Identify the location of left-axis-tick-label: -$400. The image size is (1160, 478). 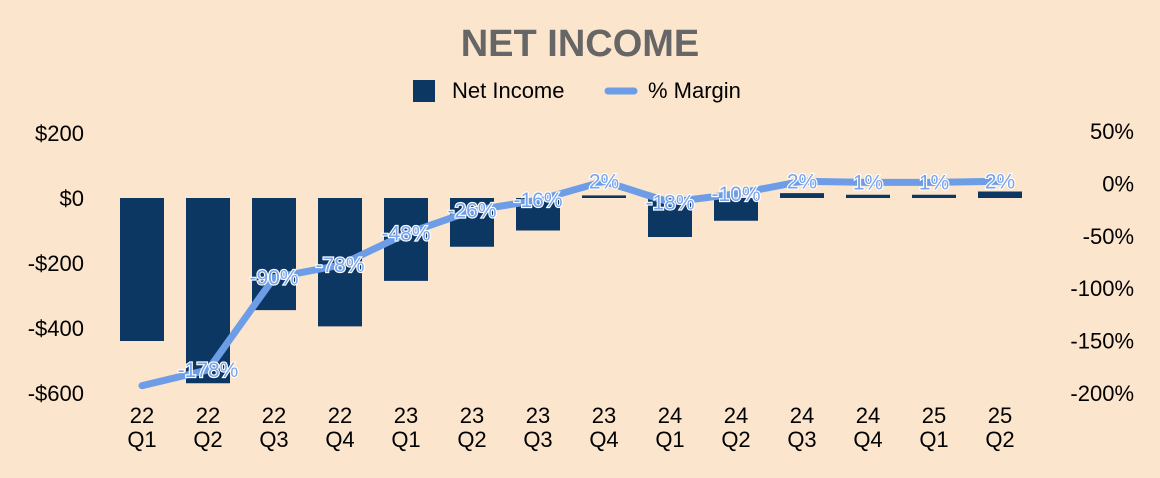
(56, 328).